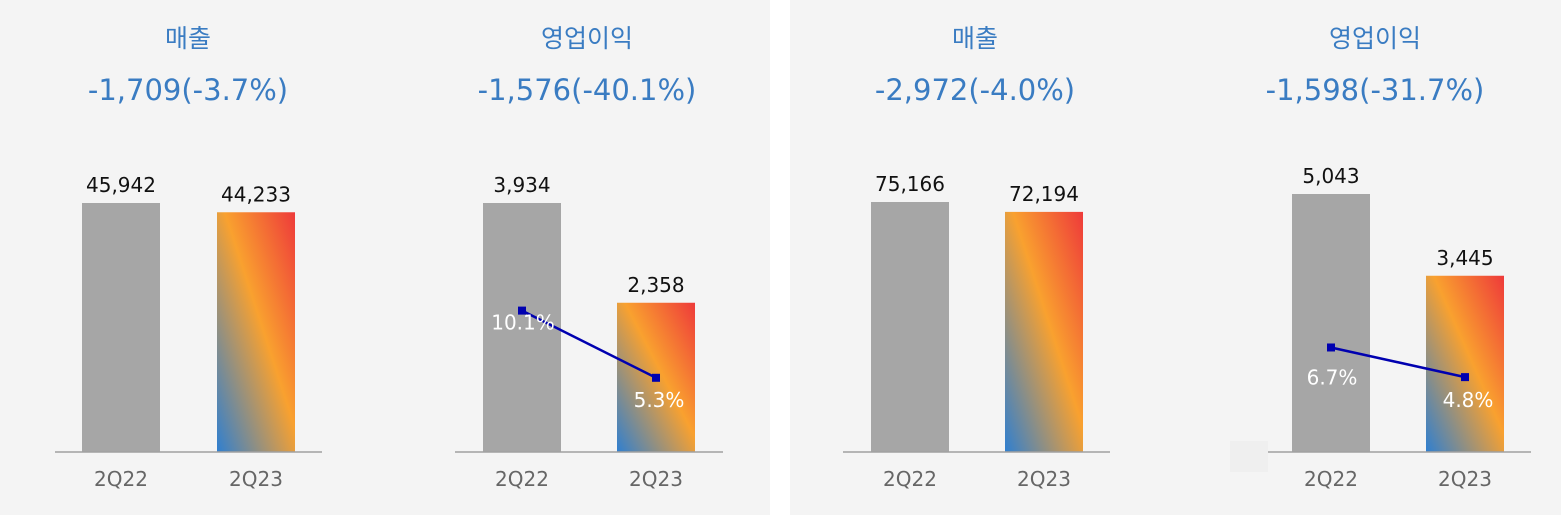  What do you see at coordinates (1464, 258) in the screenshot?
I see `value-label: 3,445` at bounding box center [1464, 258].